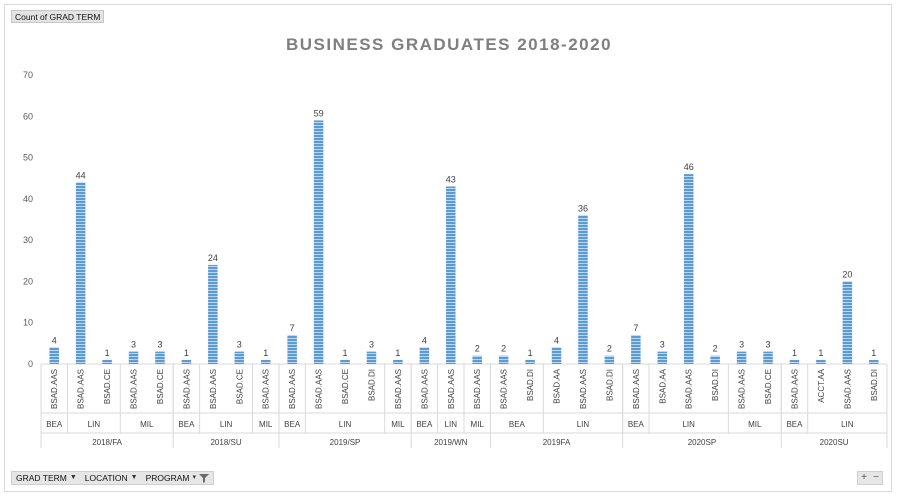 The image size is (898, 497). What do you see at coordinates (583, 208) in the screenshot?
I see `data-label: 36` at bounding box center [583, 208].